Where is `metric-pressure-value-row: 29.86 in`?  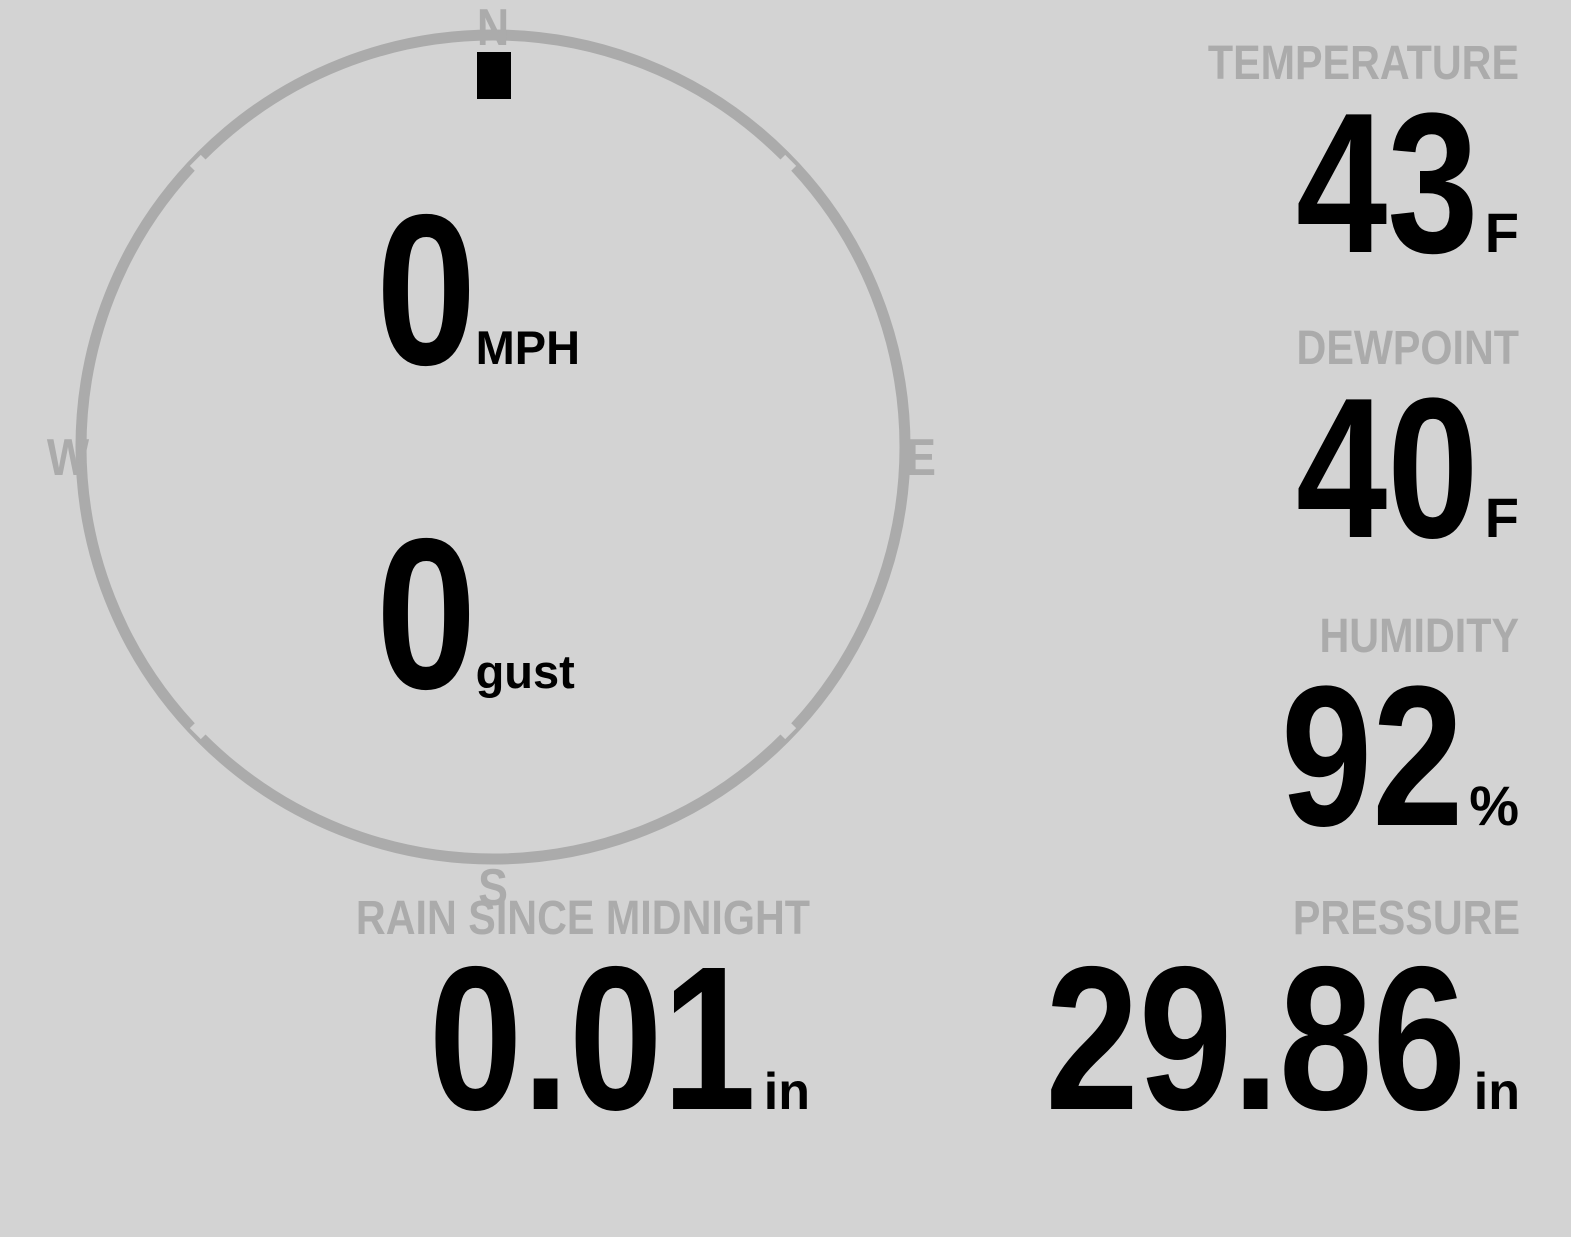 metric-pressure-value-row: 29.86 in is located at coordinates (1210, 1038).